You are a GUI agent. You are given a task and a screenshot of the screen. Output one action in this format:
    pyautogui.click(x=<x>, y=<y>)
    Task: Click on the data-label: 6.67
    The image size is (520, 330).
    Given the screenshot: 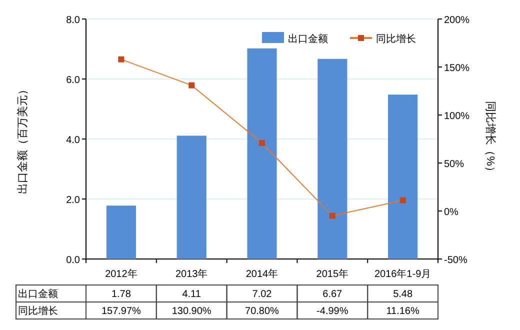 What is the action you would take?
    pyautogui.click(x=332, y=294)
    